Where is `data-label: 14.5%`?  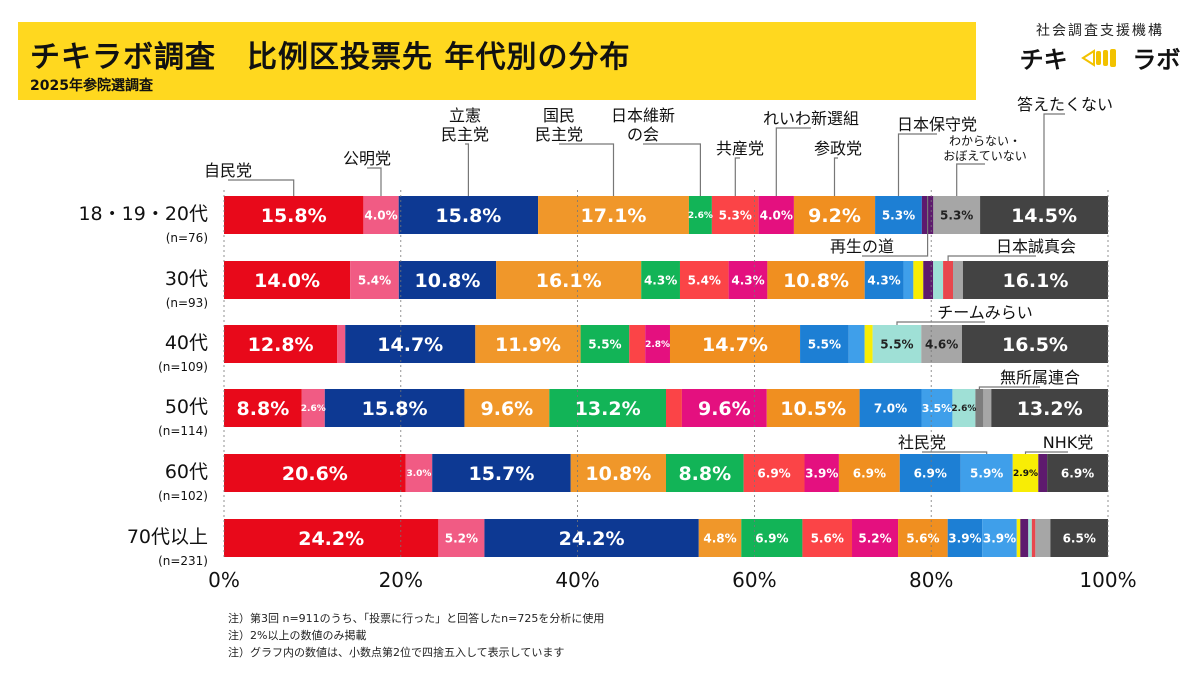 data-label: 14.5% is located at coordinates (1044, 216).